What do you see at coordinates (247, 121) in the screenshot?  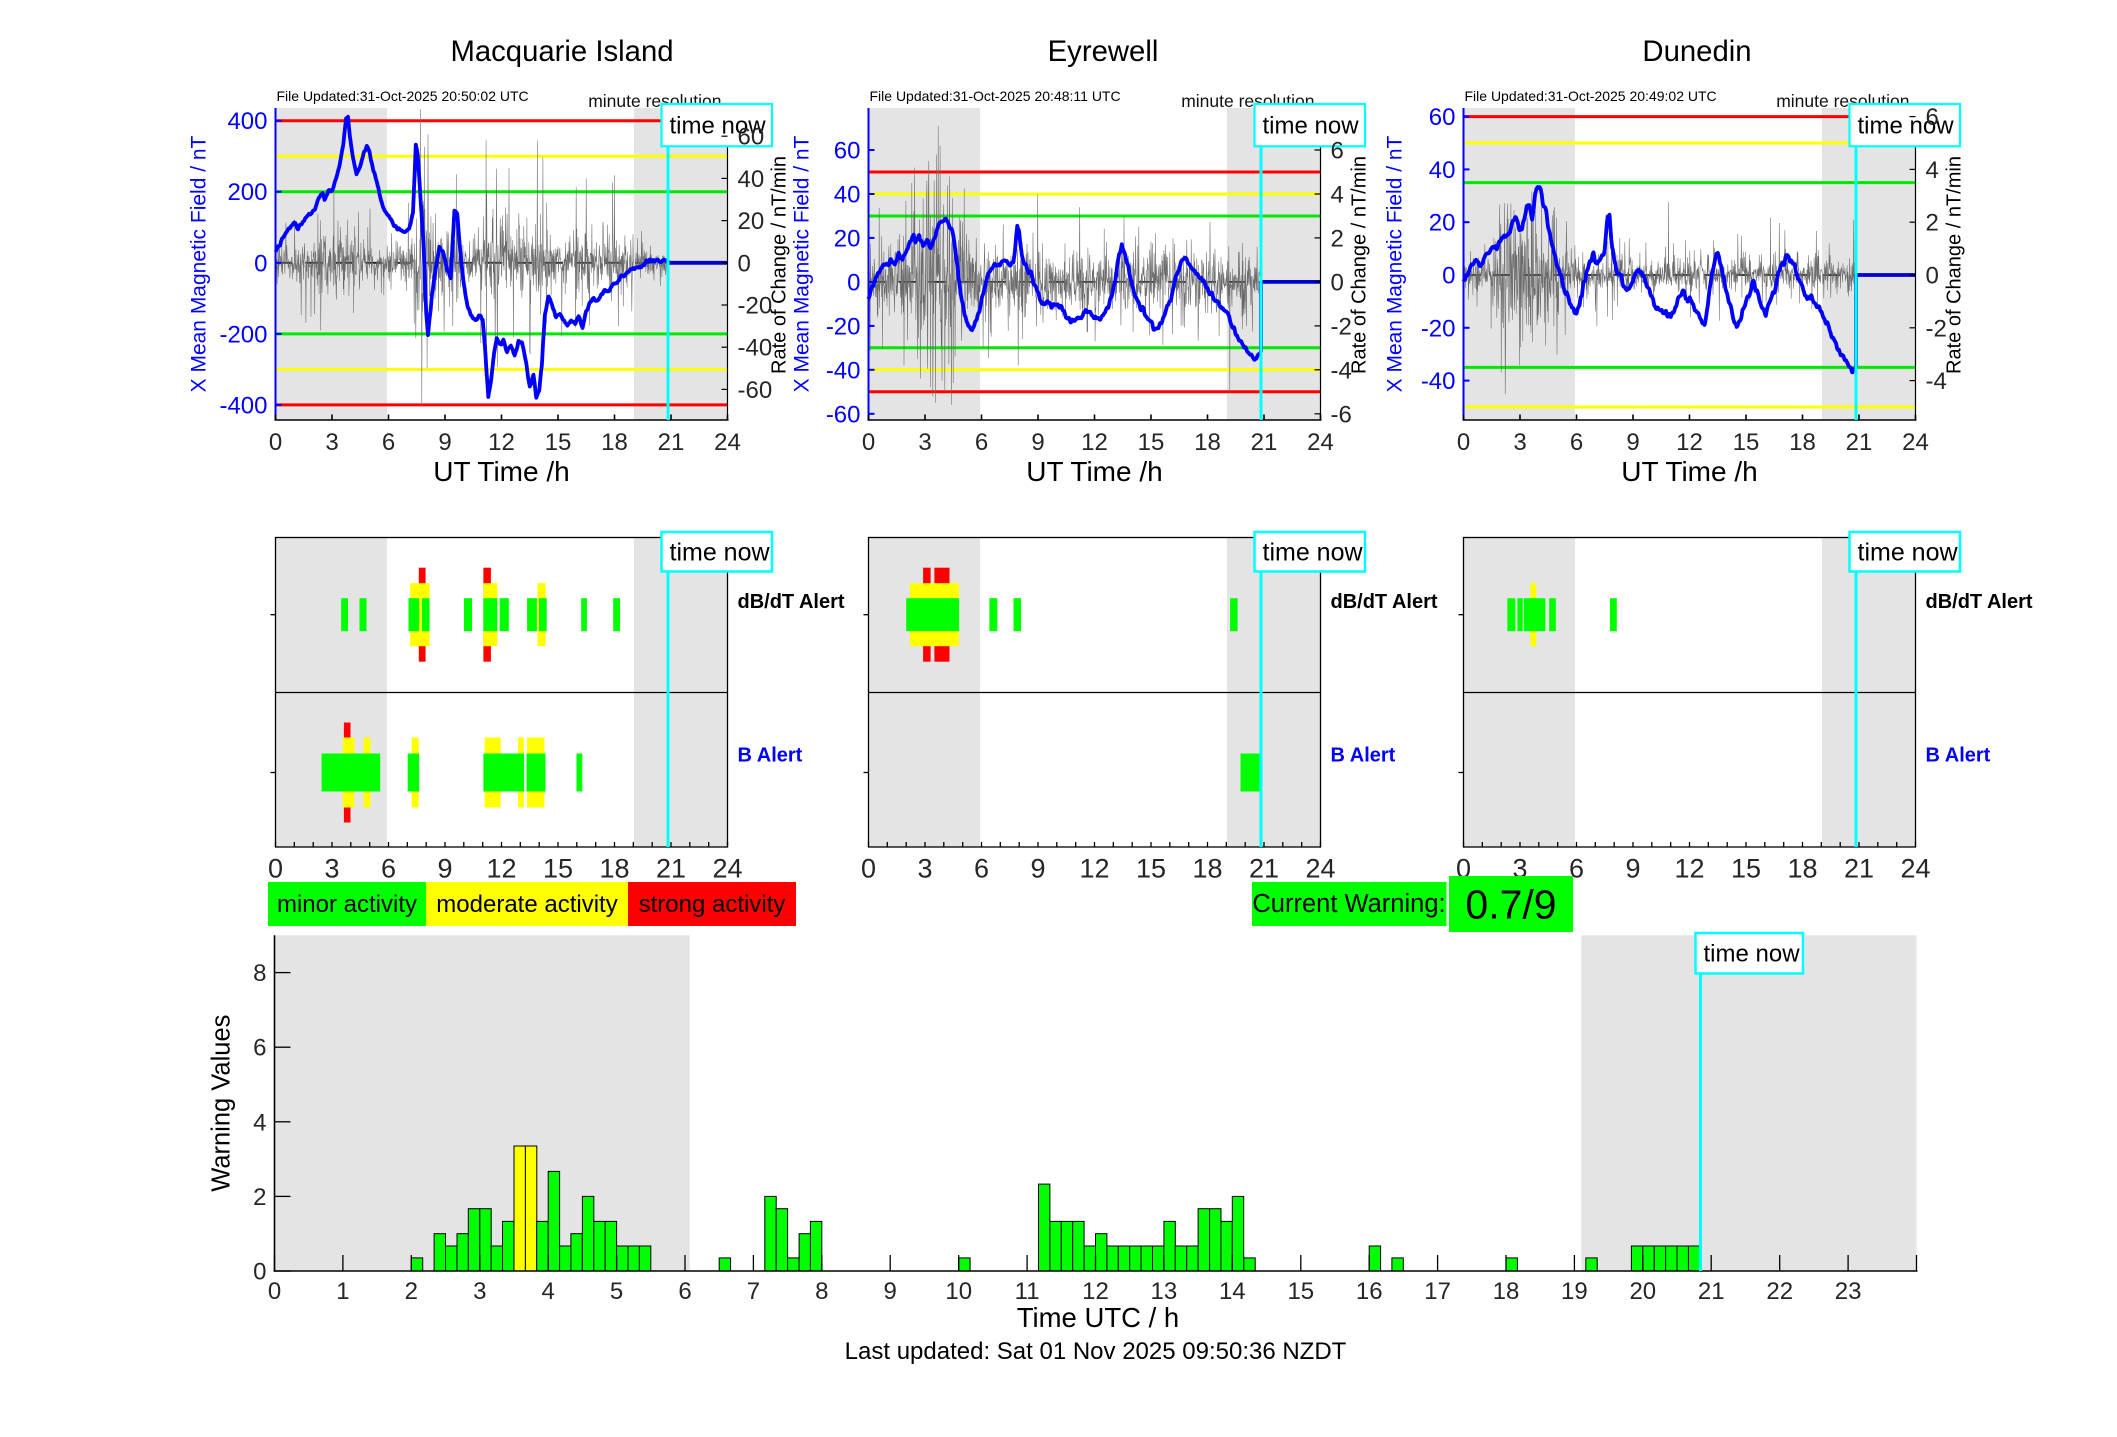 I see `svg-text: 400` at bounding box center [247, 121].